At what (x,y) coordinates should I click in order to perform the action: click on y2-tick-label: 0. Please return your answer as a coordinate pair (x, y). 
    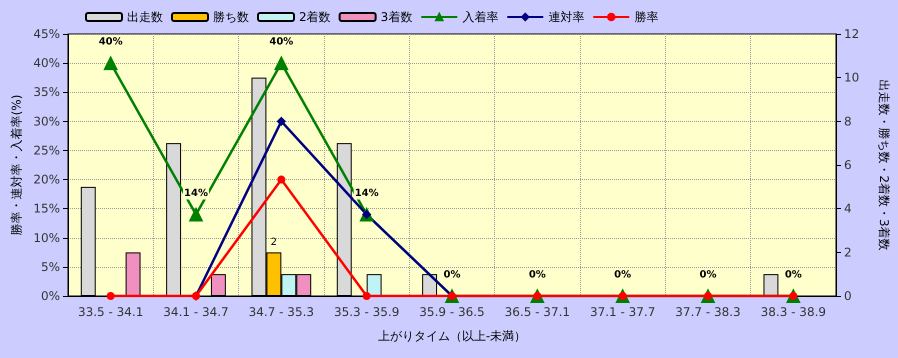
    Looking at the image, I should click on (848, 296).